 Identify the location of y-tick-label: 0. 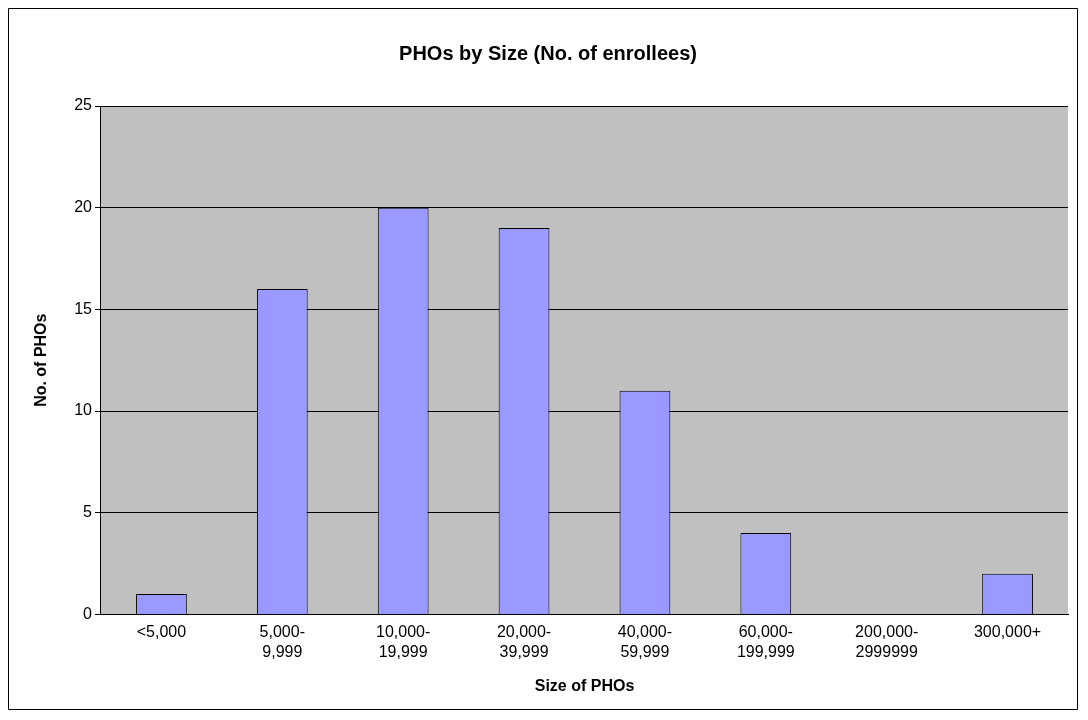
(88, 613).